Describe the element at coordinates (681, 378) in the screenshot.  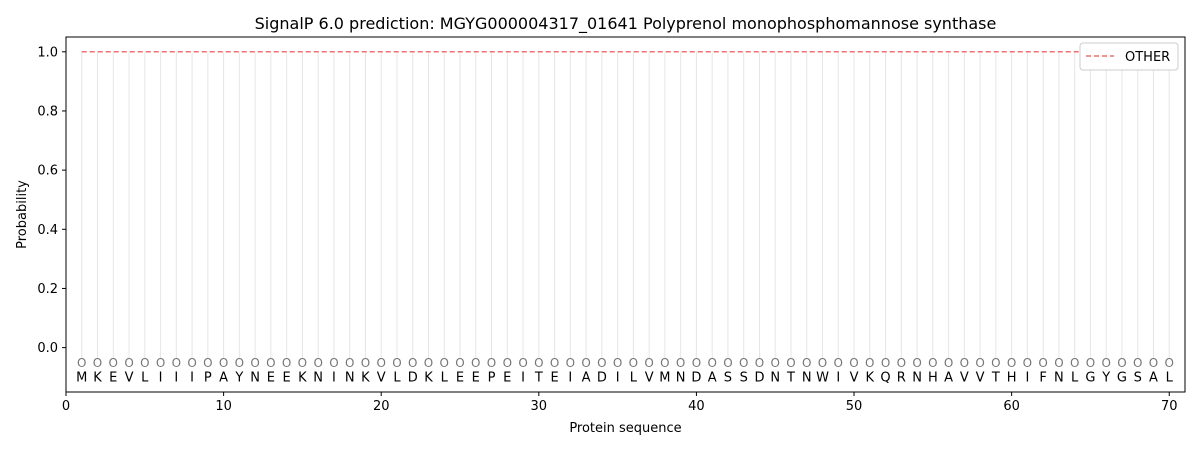
I see `residue-label-39: N` at that location.